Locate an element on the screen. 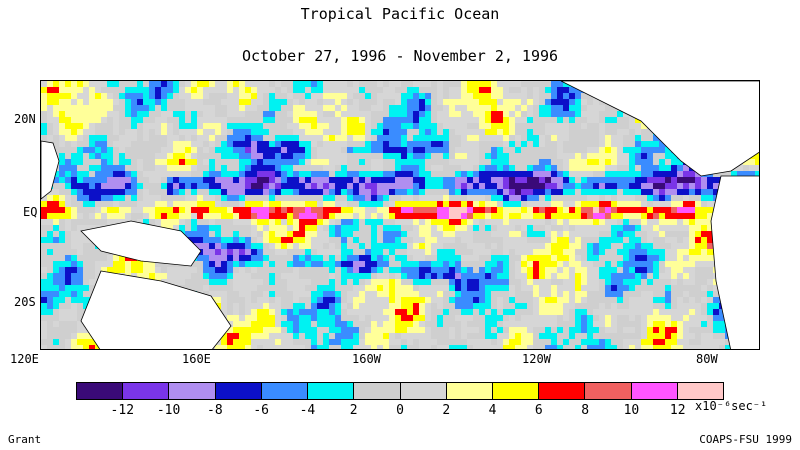 This screenshot has height=450, width=800. map-subtitle: October 27, 1996 - November 2, 1996 is located at coordinates (400, 56).